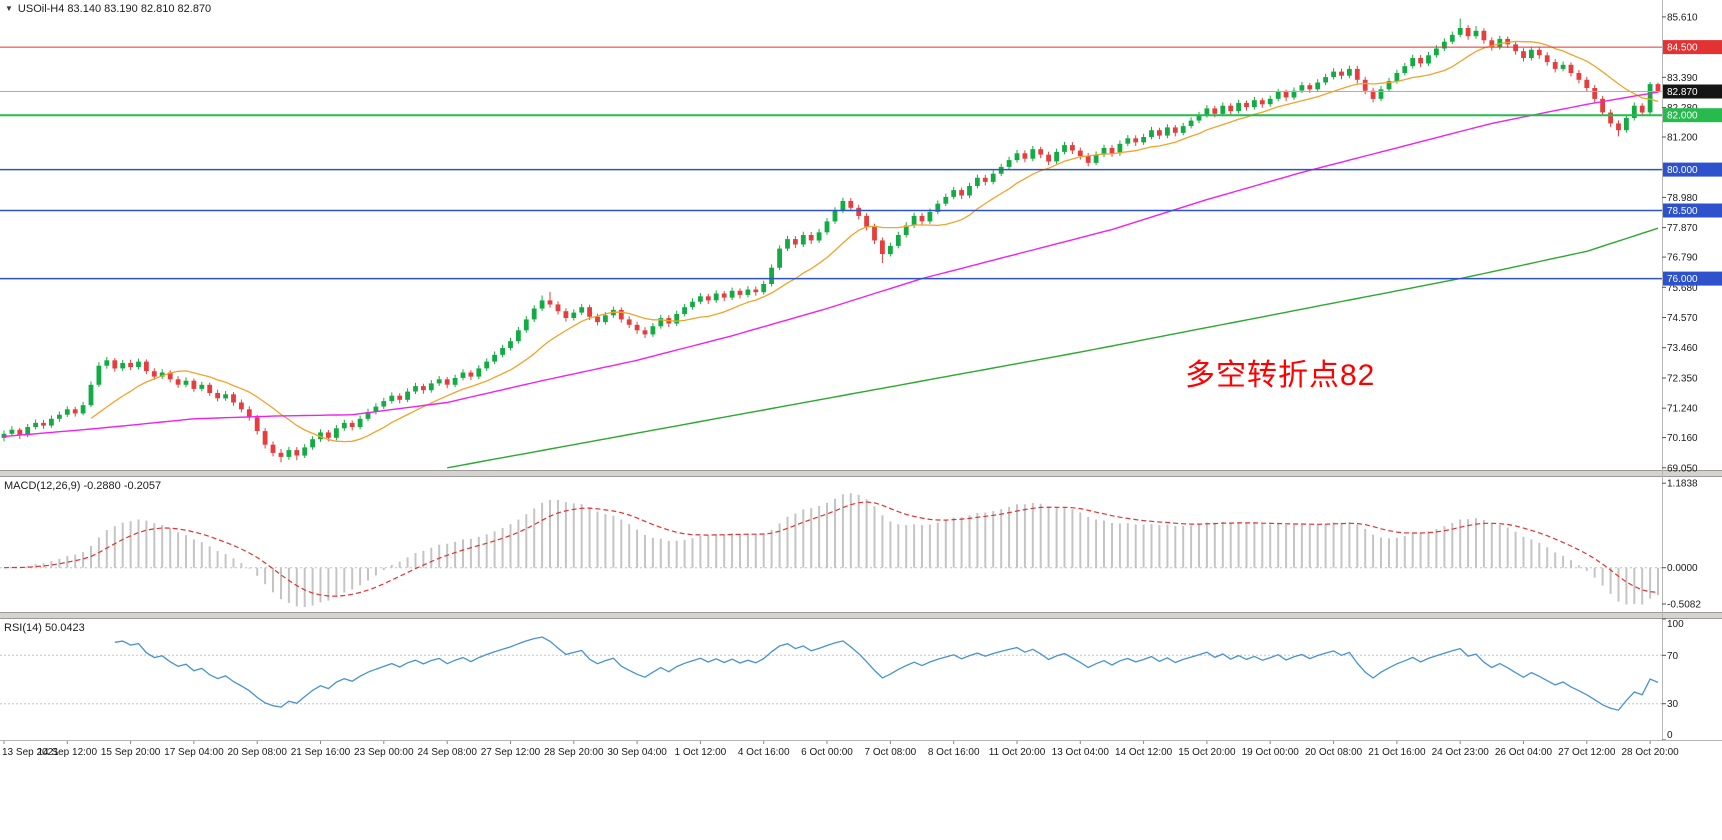  What do you see at coordinates (131, 752) in the screenshot?
I see `time-axis-label: 15 Sep 20:00` at bounding box center [131, 752].